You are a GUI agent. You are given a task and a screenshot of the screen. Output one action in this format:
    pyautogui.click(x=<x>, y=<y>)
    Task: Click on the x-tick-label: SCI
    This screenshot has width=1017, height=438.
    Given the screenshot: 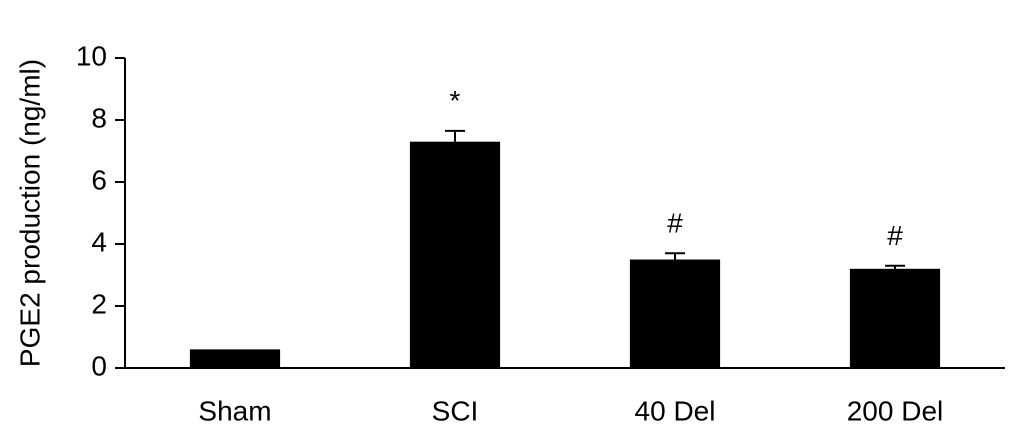 What is the action you would take?
    pyautogui.click(x=455, y=410)
    